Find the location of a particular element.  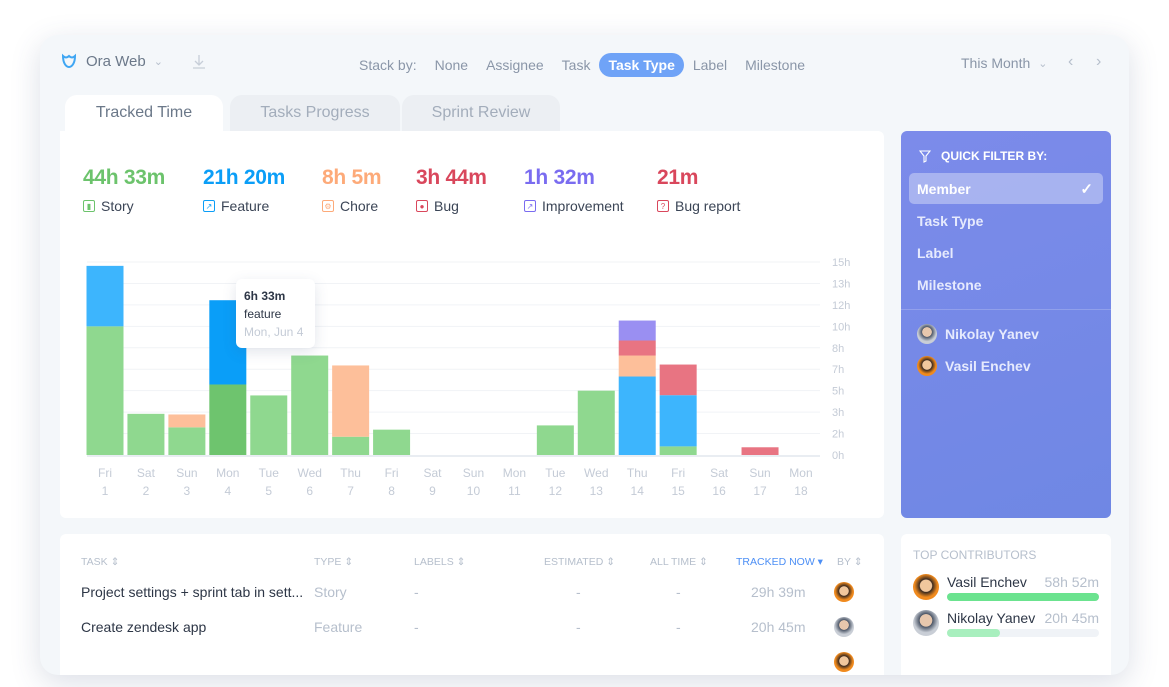

x-tick-day: Tue is located at coordinates (269, 473).